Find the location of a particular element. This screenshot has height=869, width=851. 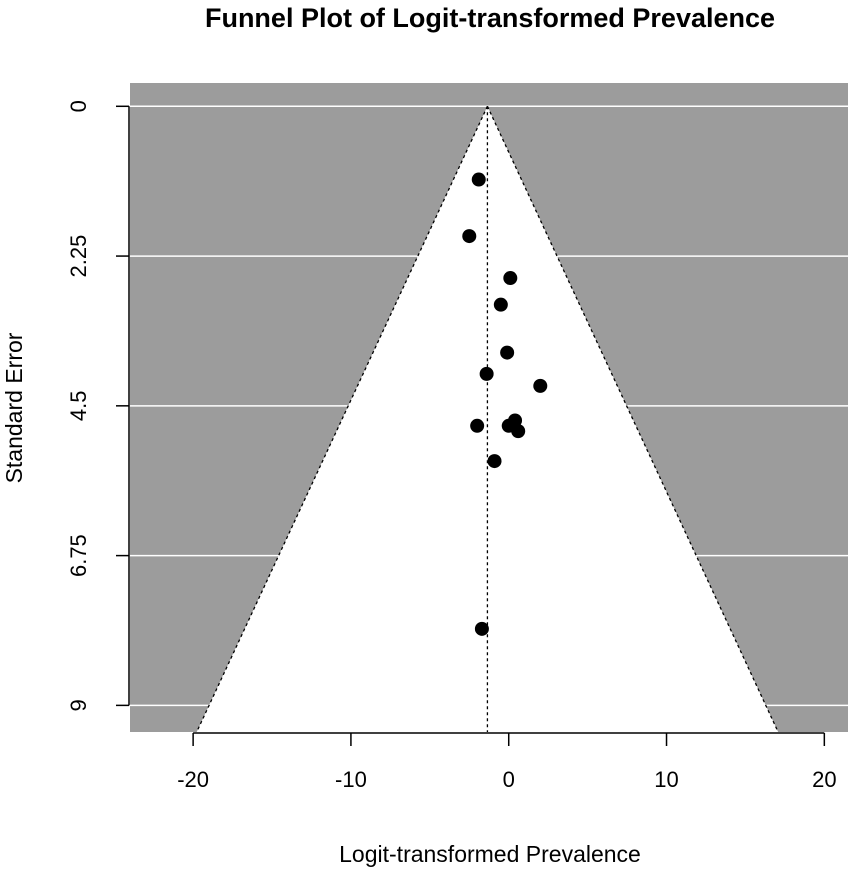

x-tick-label-4: 20 is located at coordinates (824, 779).